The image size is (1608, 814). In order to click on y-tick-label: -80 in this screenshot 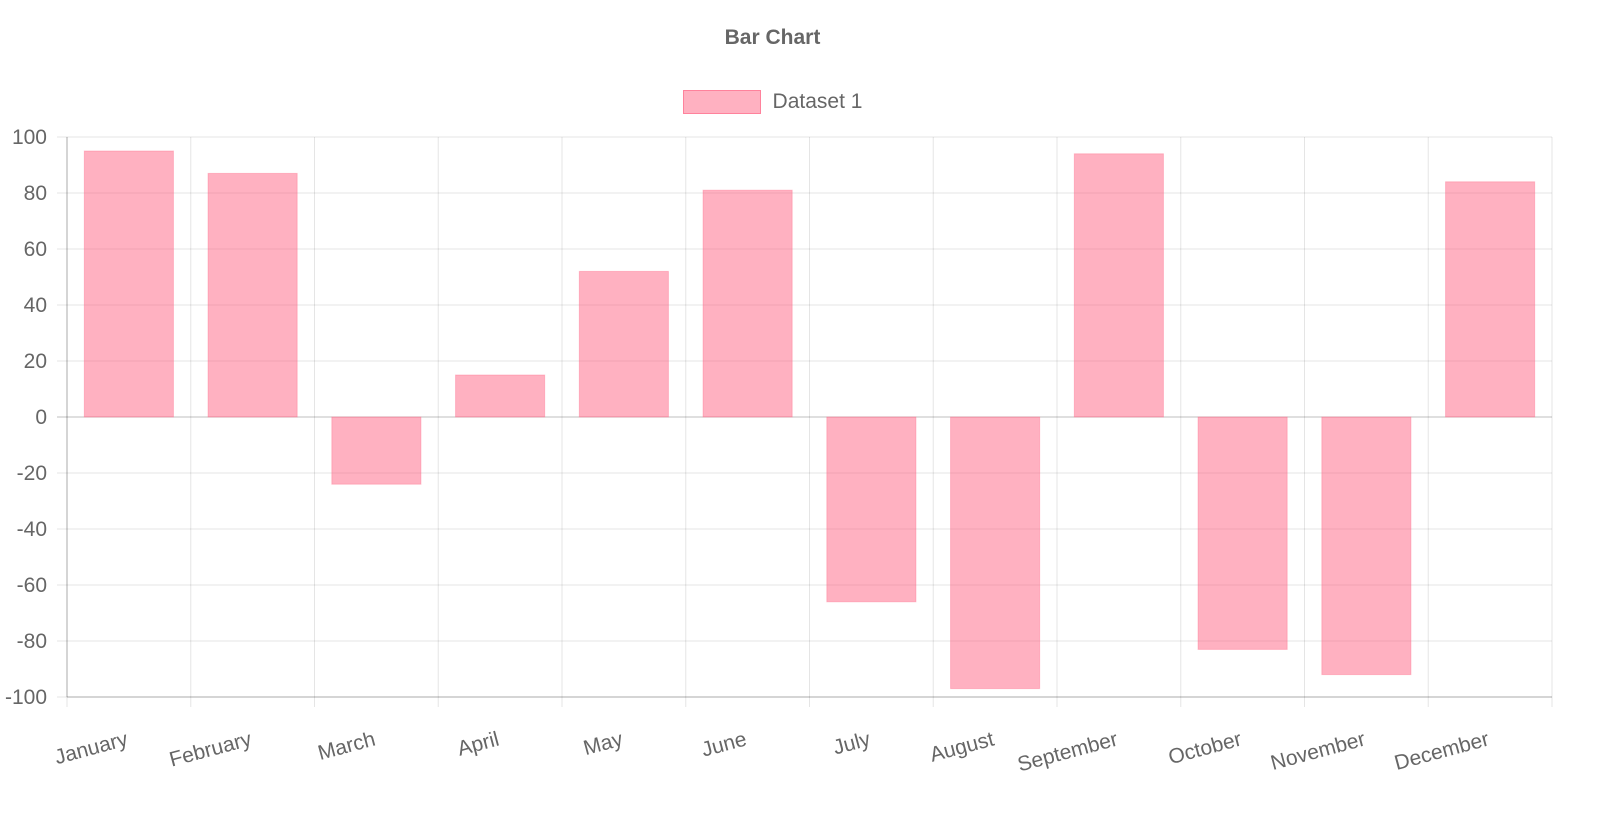, I will do `click(32, 641)`.